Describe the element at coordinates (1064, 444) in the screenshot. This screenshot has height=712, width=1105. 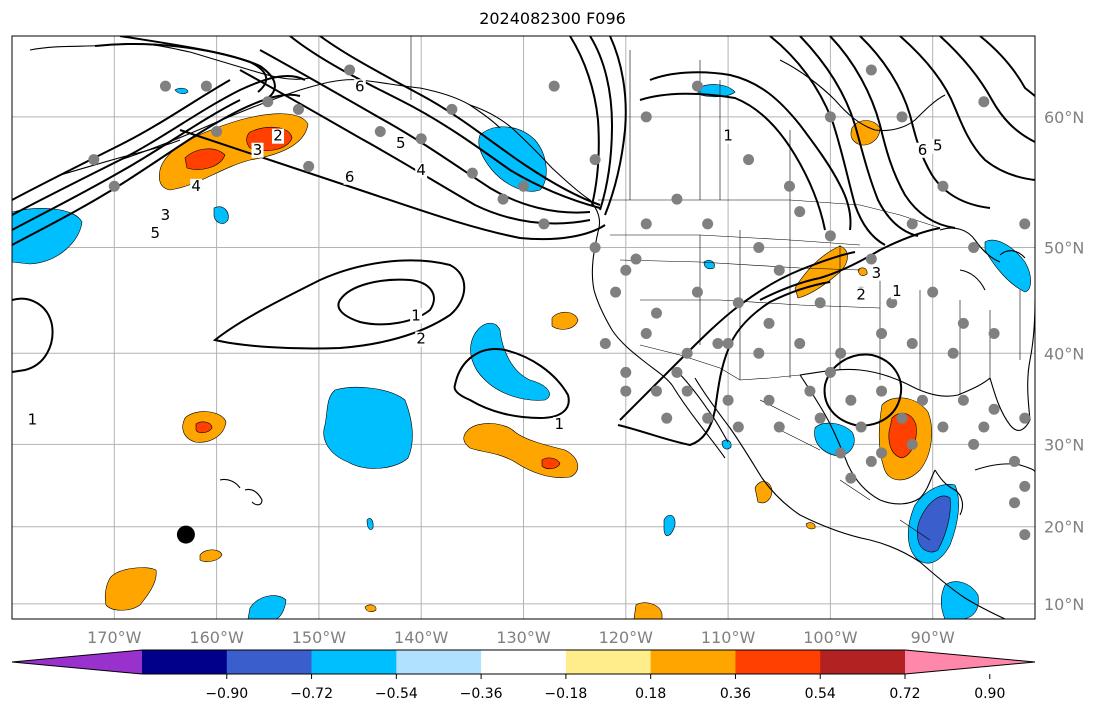
I see `lat-tick-label: 30°N` at that location.